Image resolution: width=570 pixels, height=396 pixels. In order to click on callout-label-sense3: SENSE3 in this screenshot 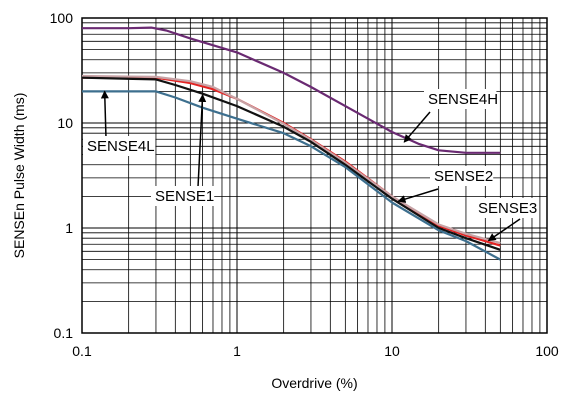, I will do `click(507, 208)`.